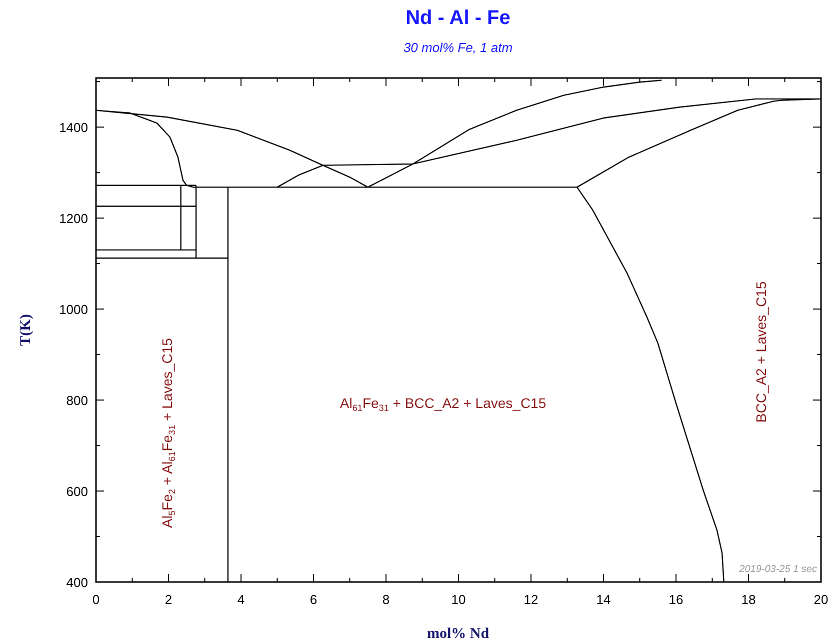  I want to click on annotation: Al$_{61}$Fe$_{31}$ + BCC_A2 + Laves_C15, so click(443, 404).